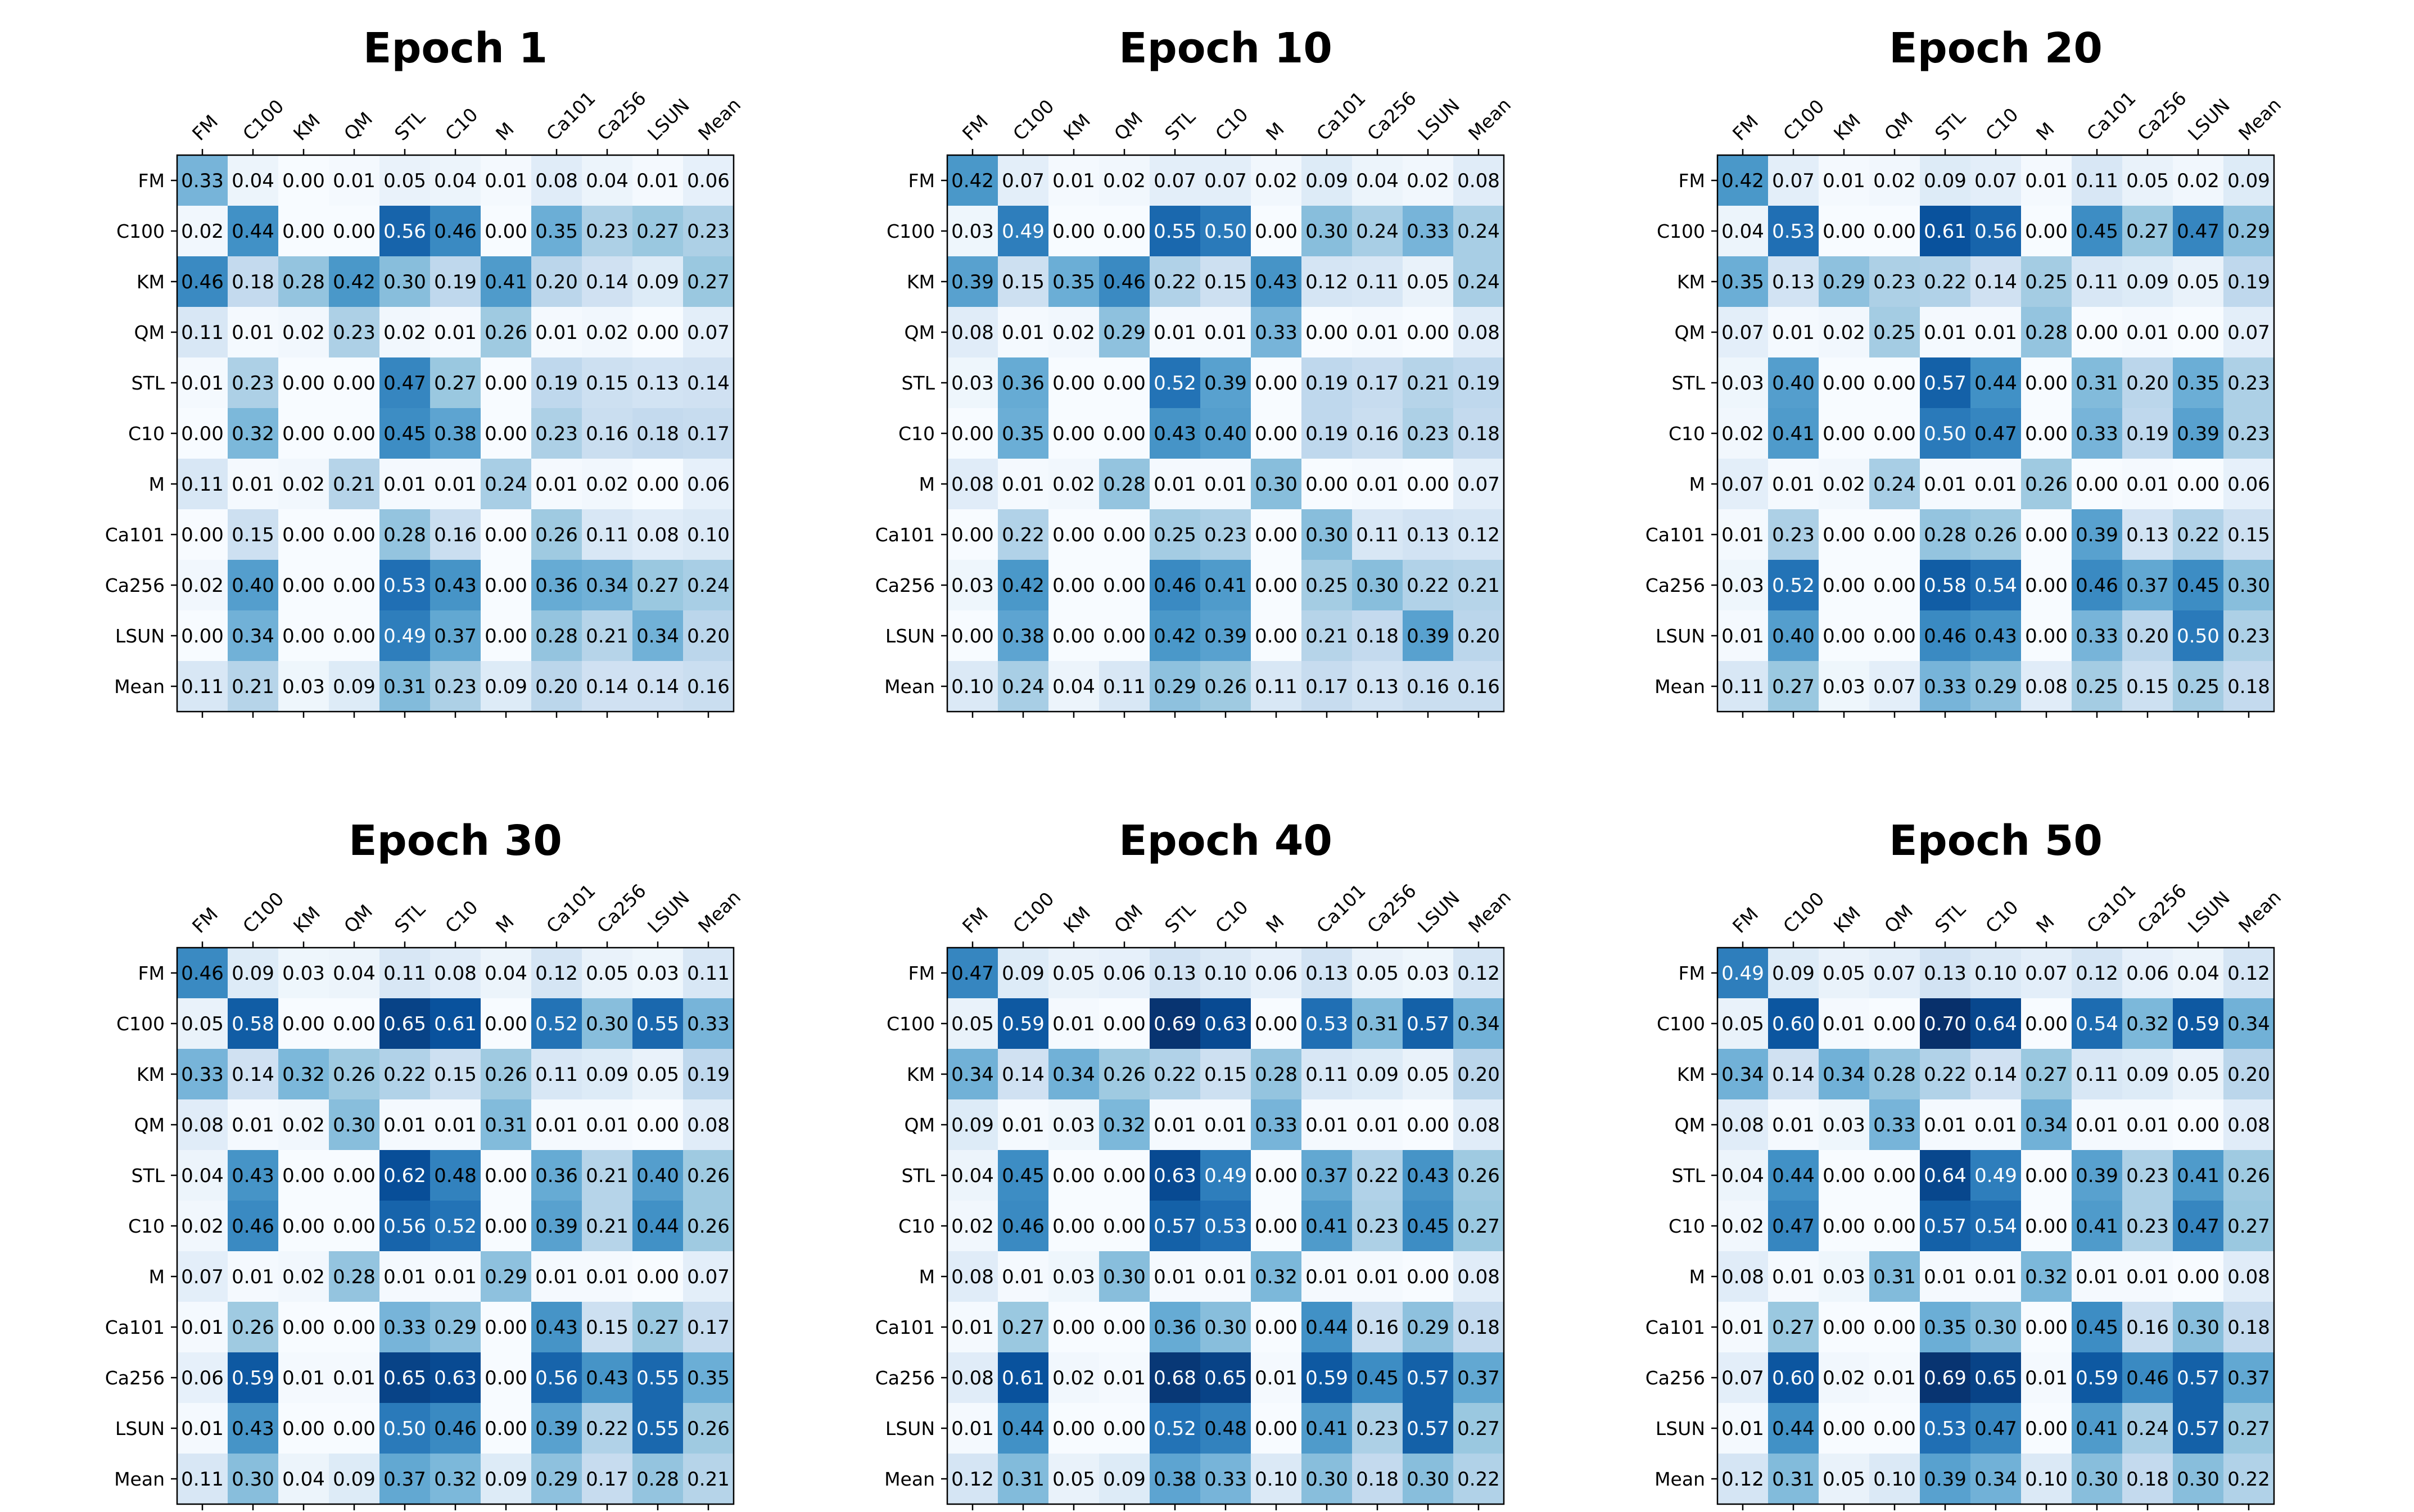 The image size is (2414, 1512). I want to click on cell-value-label: 0.48, so click(455, 1176).